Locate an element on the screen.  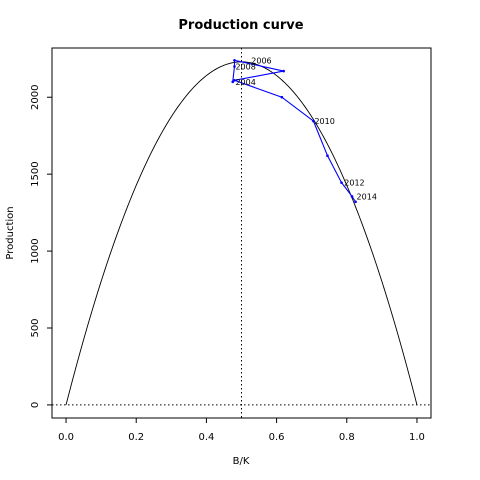
y-tick-label: 0 is located at coordinates (35, 405).